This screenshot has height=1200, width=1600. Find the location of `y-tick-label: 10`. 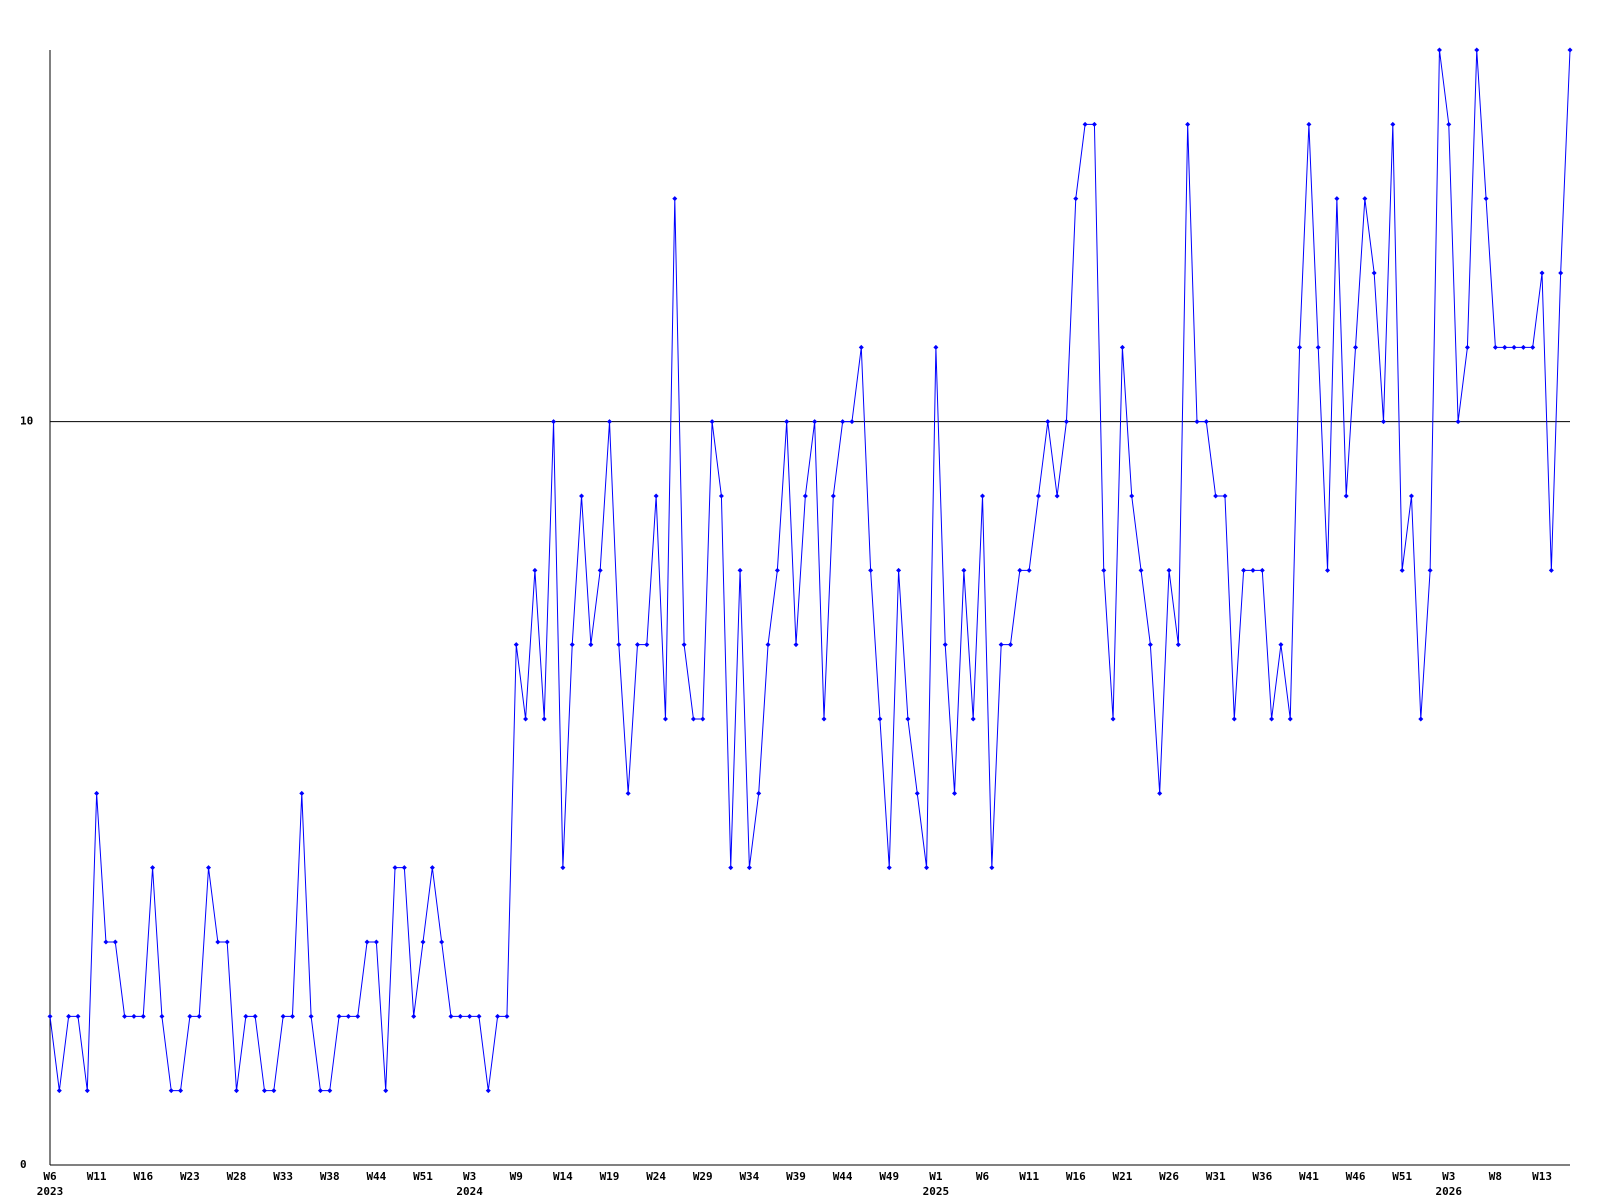

y-tick-label: 10 is located at coordinates (26, 421).